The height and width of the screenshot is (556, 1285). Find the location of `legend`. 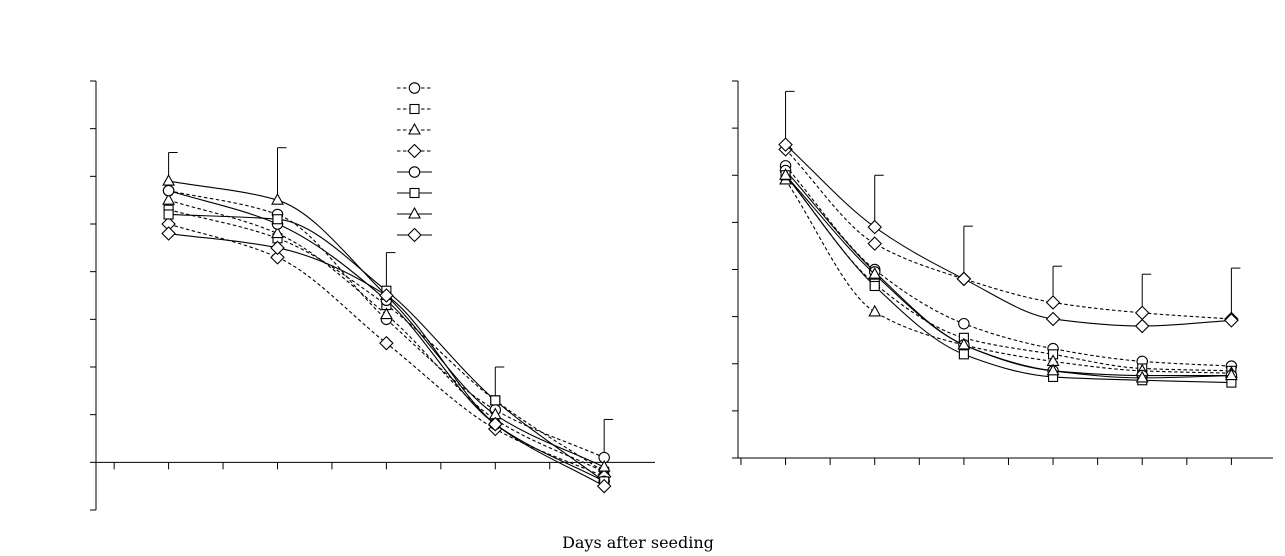

legend is located at coordinates (414, 162).